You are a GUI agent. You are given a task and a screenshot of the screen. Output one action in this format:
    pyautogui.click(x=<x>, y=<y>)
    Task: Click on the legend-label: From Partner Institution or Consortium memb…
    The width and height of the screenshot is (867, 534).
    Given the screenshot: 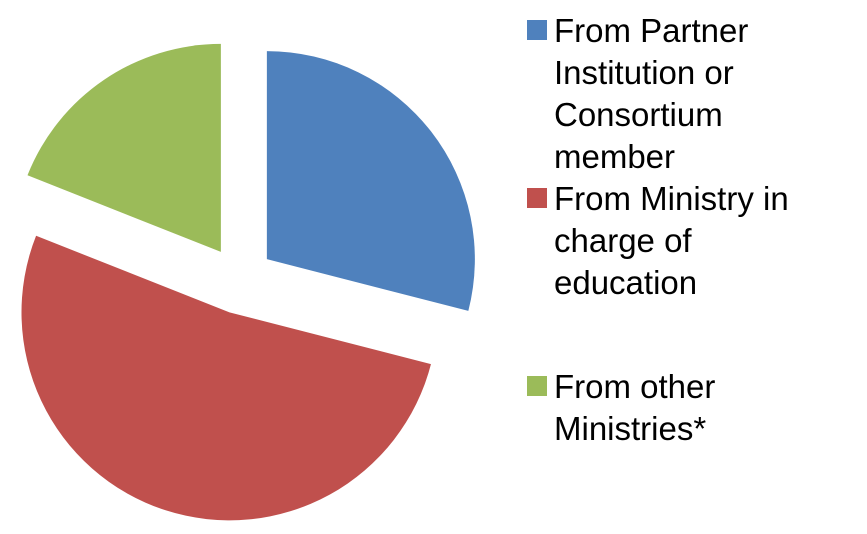 What is the action you would take?
    pyautogui.click(x=651, y=93)
    